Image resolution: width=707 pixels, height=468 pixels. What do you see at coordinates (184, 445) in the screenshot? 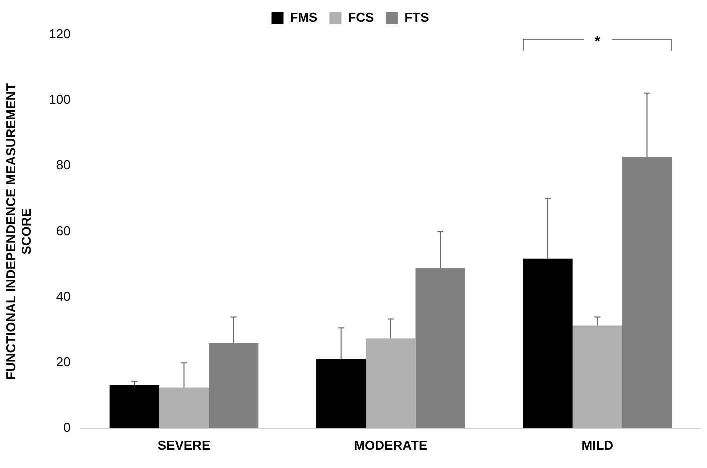
I see `x-tick-label: SEVERE` at bounding box center [184, 445].